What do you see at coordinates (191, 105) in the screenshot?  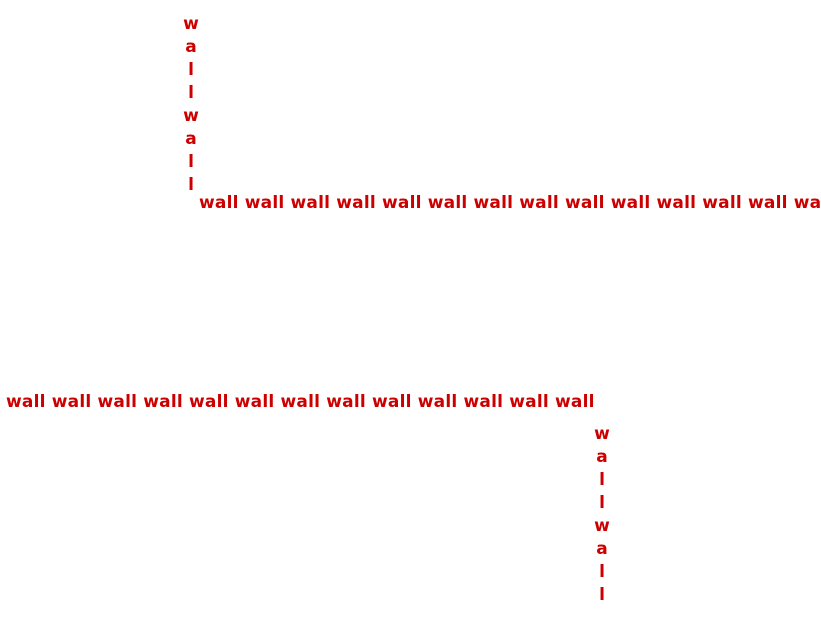 I see `top-vertical-wall: w a l l w a l l` at bounding box center [191, 105].